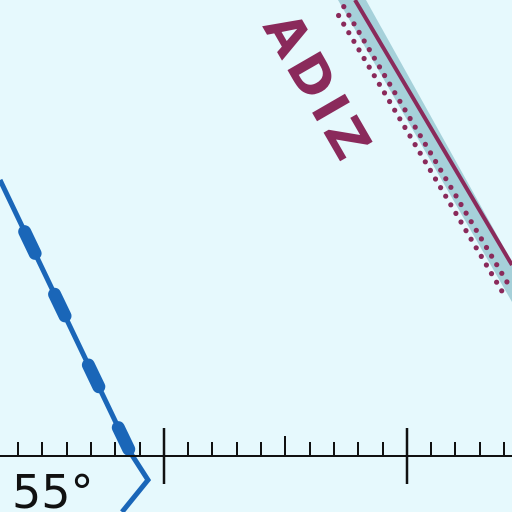 The height and width of the screenshot is (512, 512). I want to click on graticule-ticks, so click(261, 456).